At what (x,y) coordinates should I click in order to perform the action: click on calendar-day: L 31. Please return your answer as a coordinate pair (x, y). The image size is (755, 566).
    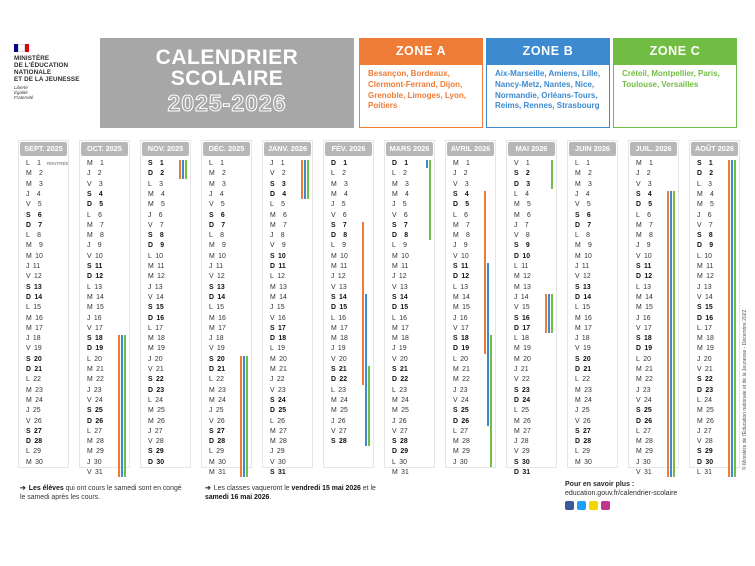
    Looking at the image, I should click on (704, 472).